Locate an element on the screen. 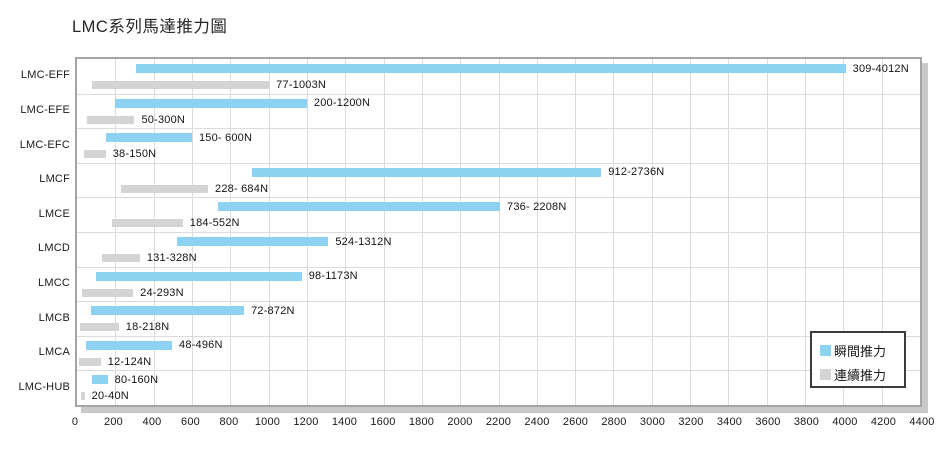 The width and height of the screenshot is (946, 464). category-label: LMCB is located at coordinates (54, 317).